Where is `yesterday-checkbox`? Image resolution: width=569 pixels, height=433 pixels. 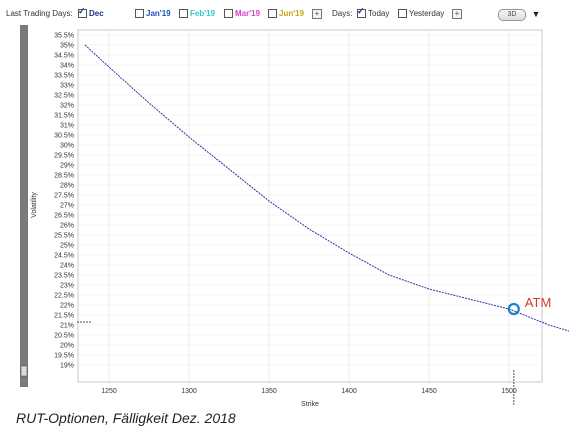 yesterday-checkbox is located at coordinates (402, 13).